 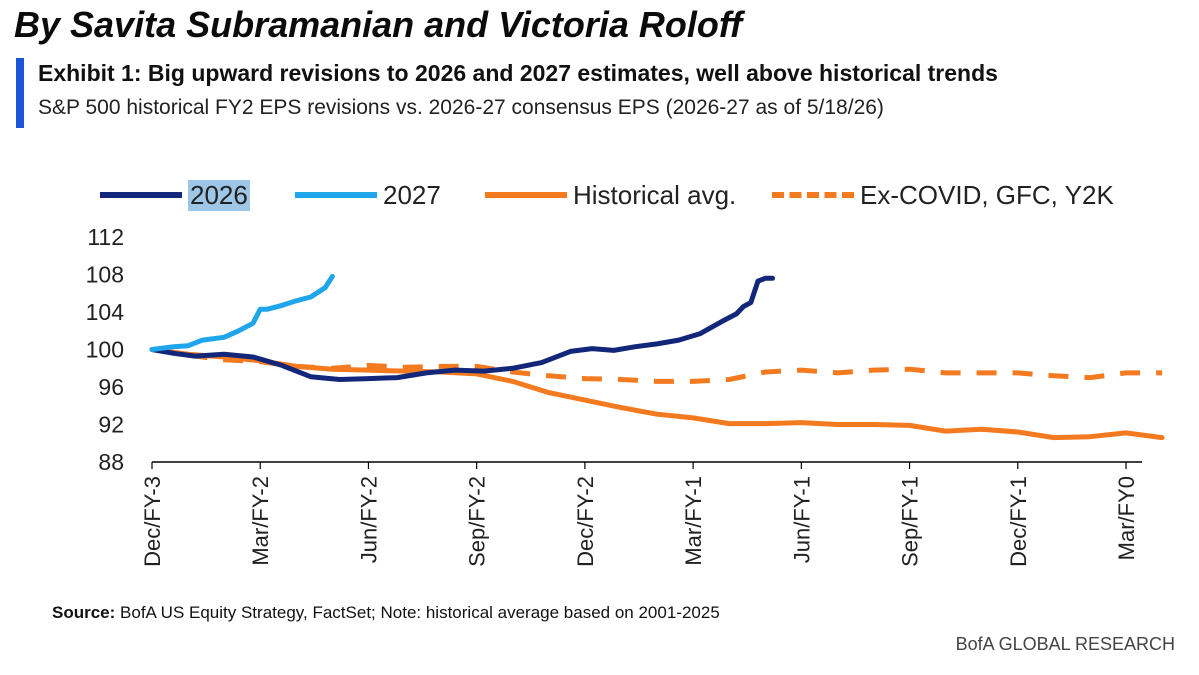 I want to click on y-tick-label: 100, so click(x=105, y=350).